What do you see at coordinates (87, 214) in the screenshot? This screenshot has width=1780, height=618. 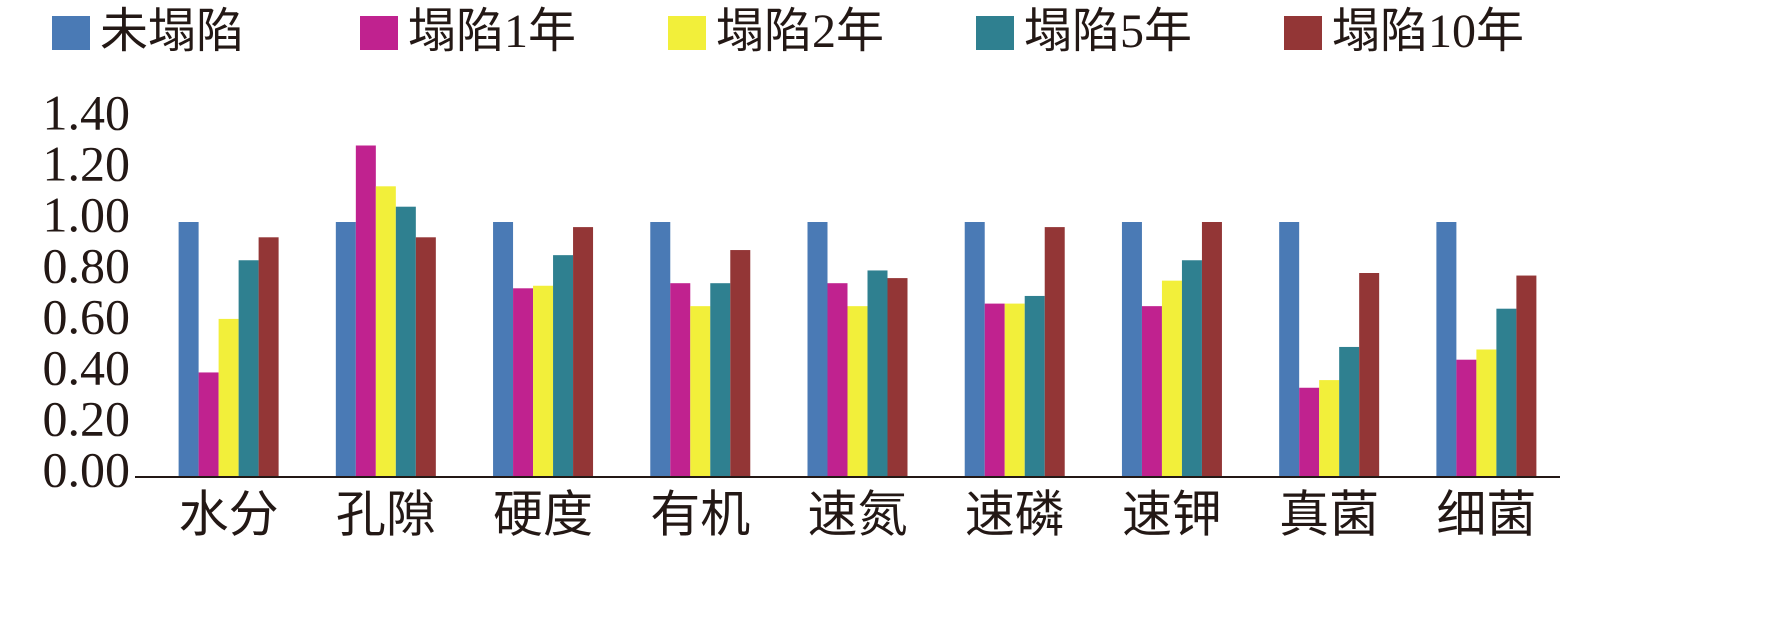 I see `y-tick-label: 1.00` at bounding box center [87, 214].